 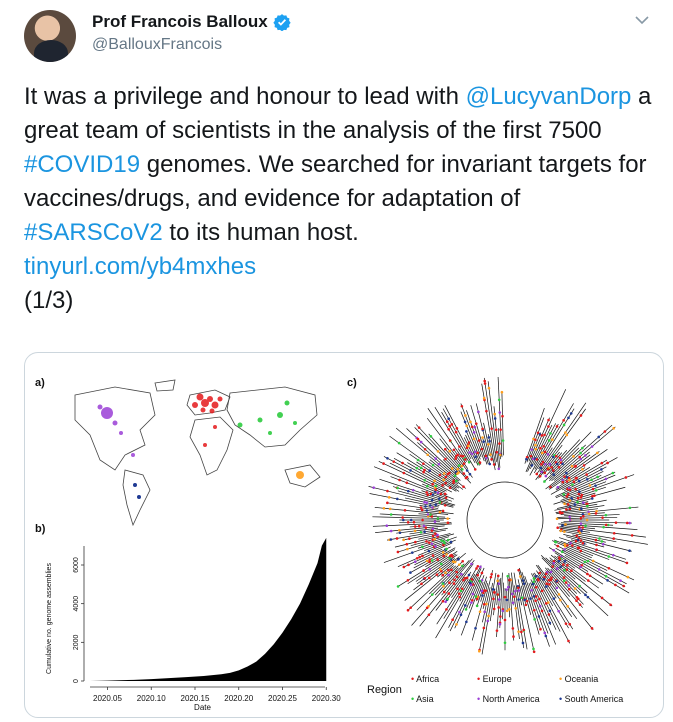 What do you see at coordinates (157, 44) in the screenshot?
I see `author-handle: @BallouxFrancois` at bounding box center [157, 44].